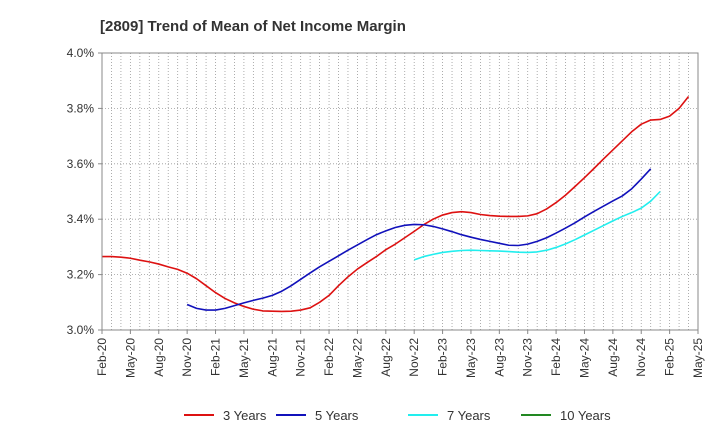  Describe the element at coordinates (386, 357) in the screenshot. I see `x-tick-label: Aug-22` at that location.